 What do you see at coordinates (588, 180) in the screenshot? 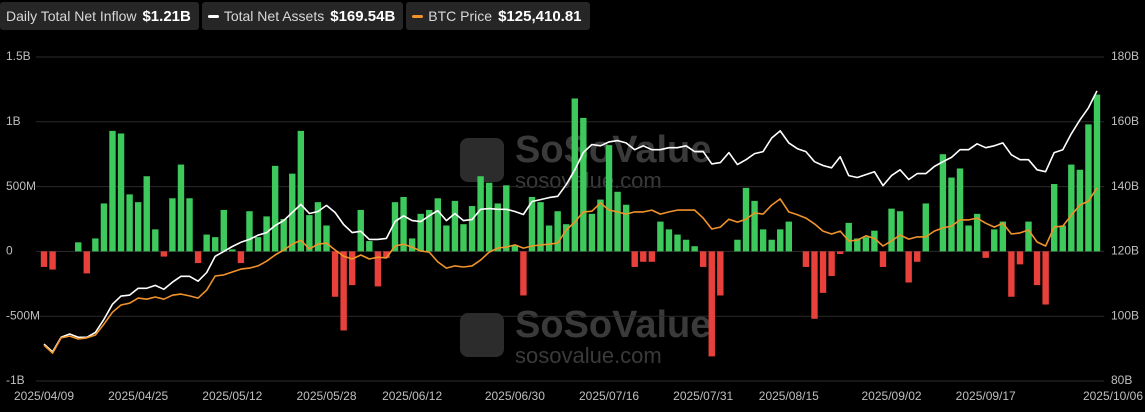
I see `watermark-url: sosovalue.com` at bounding box center [588, 180].